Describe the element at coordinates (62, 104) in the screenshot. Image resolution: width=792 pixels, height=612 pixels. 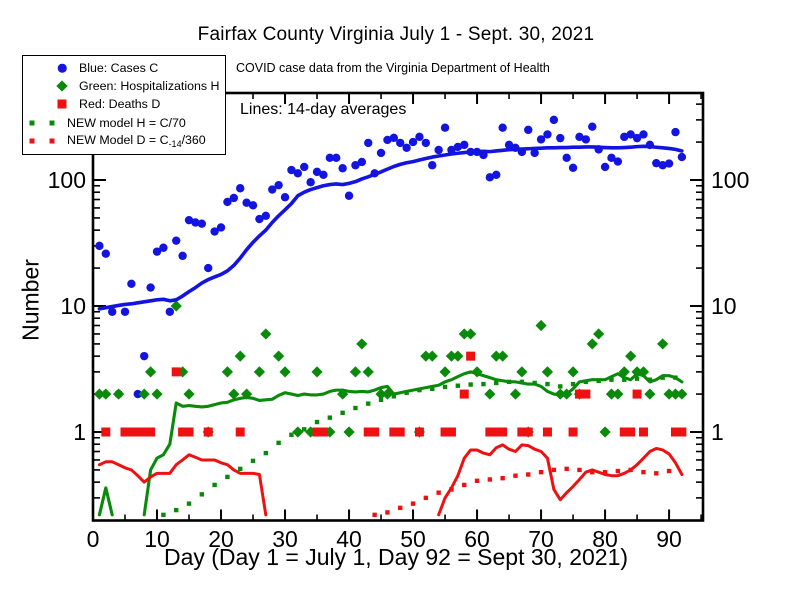
I see `square-marker-icon` at that location.